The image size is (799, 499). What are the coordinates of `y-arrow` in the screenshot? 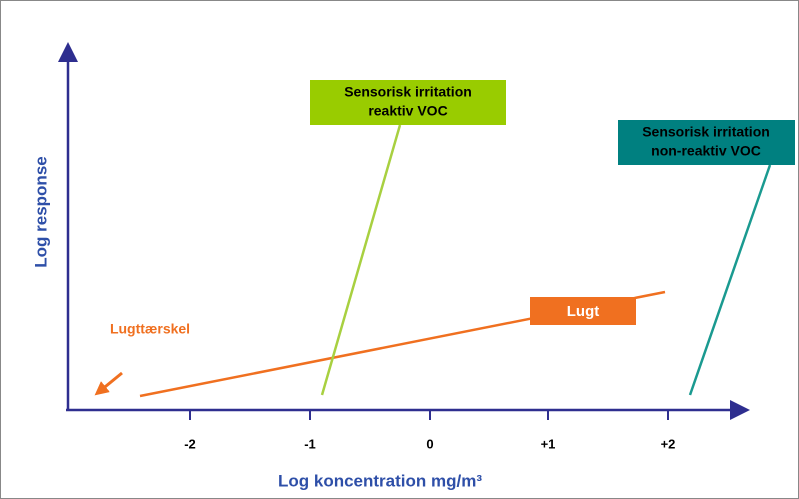 It's located at (68, 52).